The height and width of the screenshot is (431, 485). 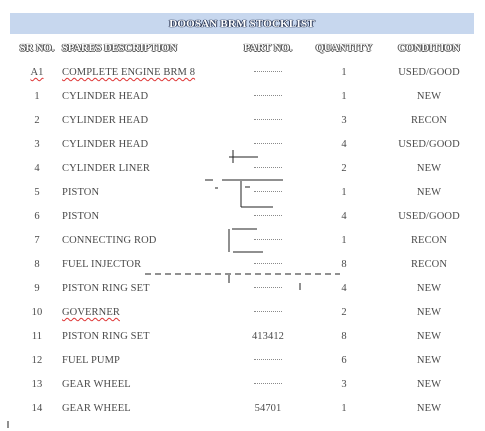 I want to click on sr-no-cell-text: 6, so click(x=37, y=216).